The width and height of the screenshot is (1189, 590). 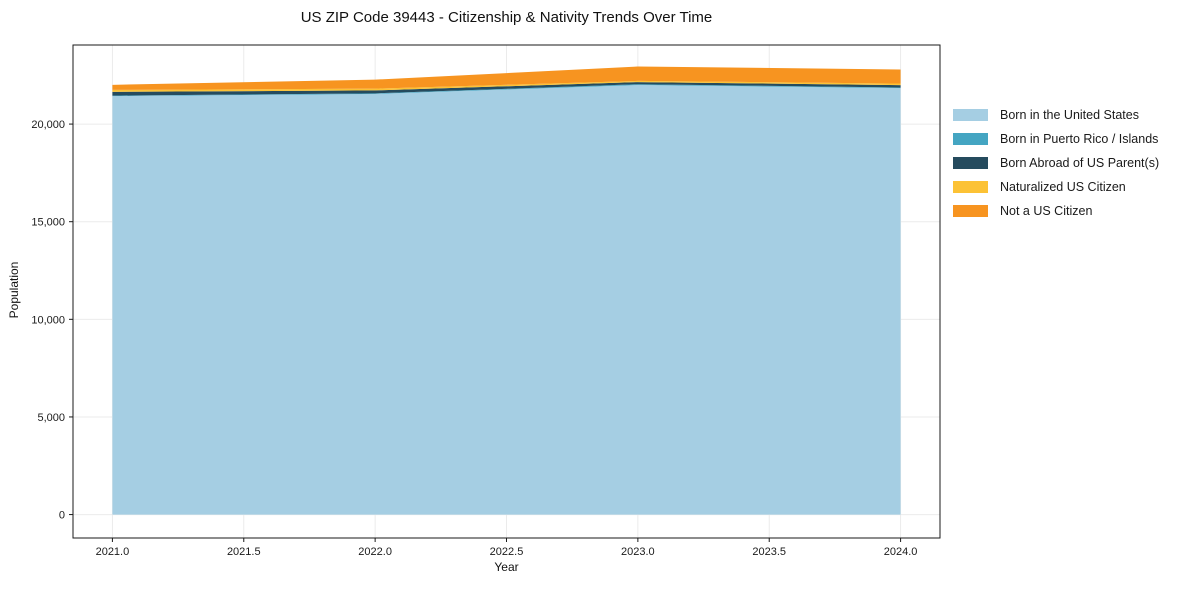 What do you see at coordinates (48, 320) in the screenshot?
I see `y-tick-label: 10,000` at bounding box center [48, 320].